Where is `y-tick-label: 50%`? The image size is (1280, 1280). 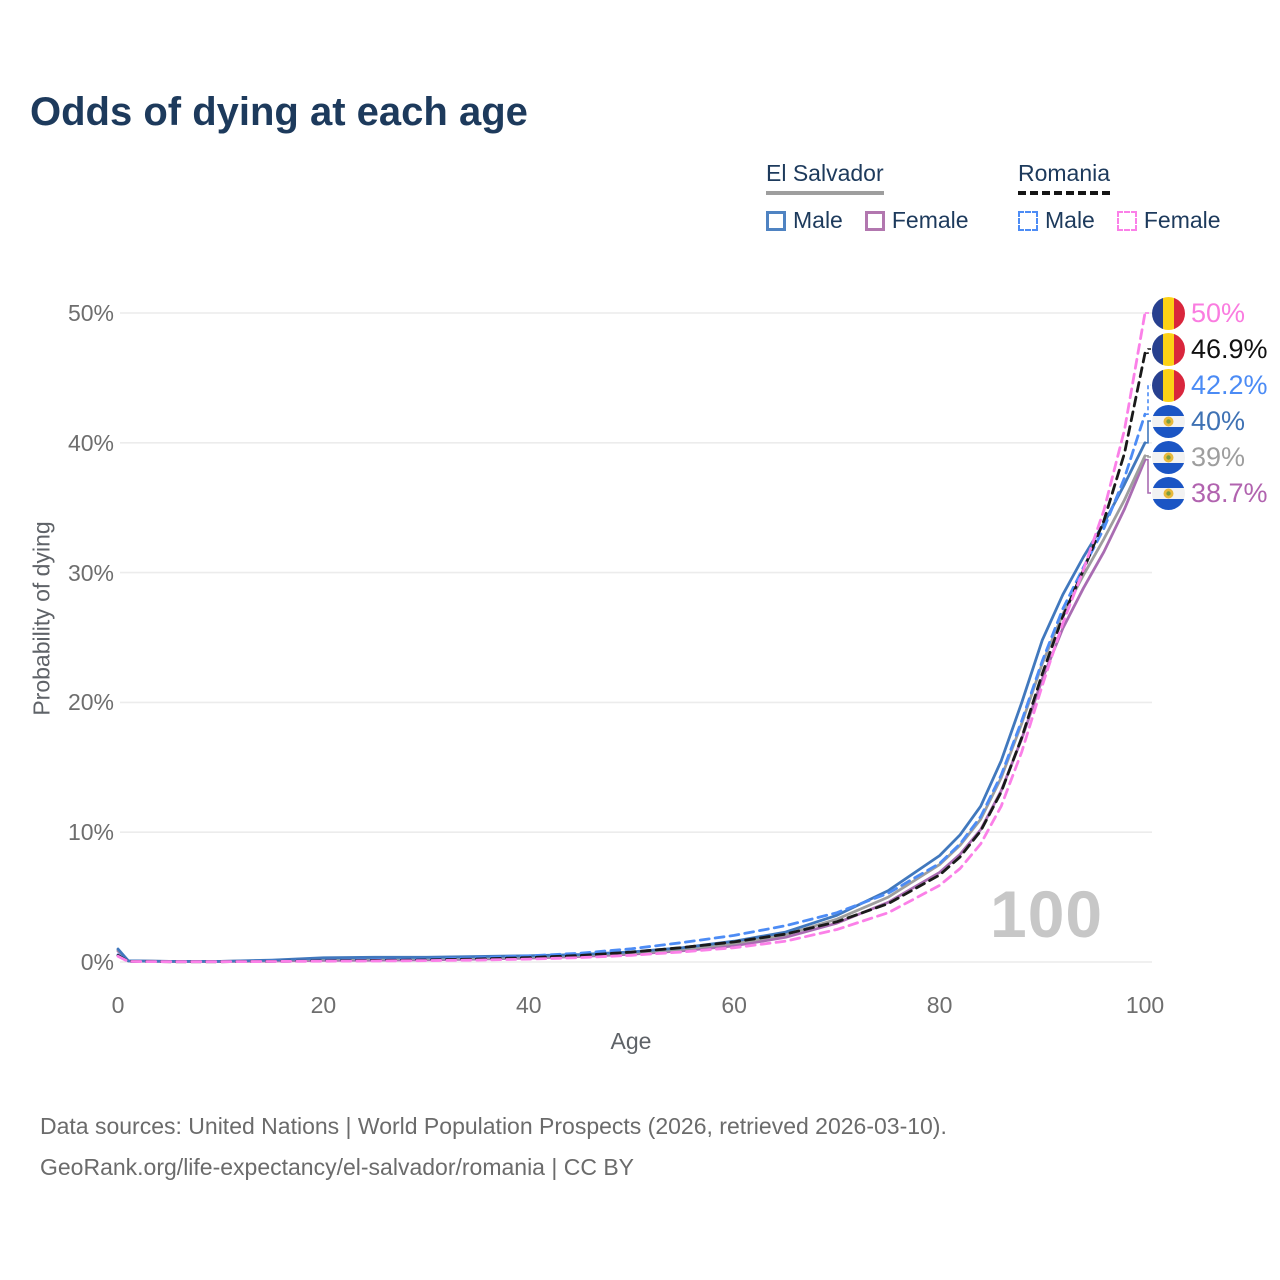
y-tick-label: 50% is located at coordinates (90, 313).